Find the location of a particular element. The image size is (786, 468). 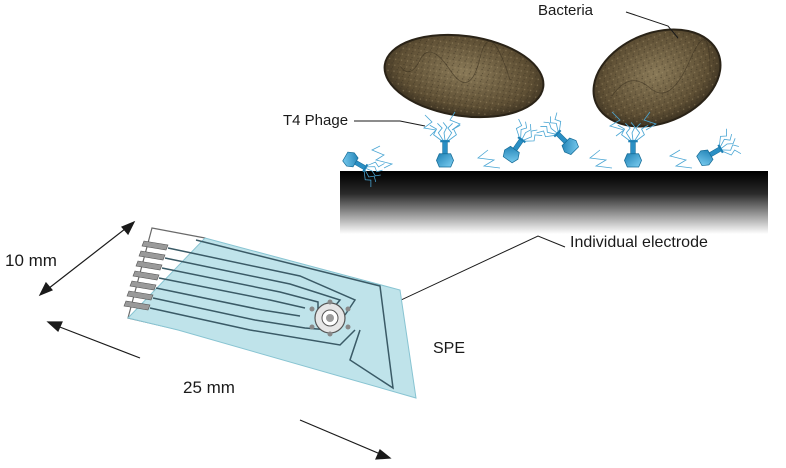

bacteria-leader is located at coordinates (652, 25).